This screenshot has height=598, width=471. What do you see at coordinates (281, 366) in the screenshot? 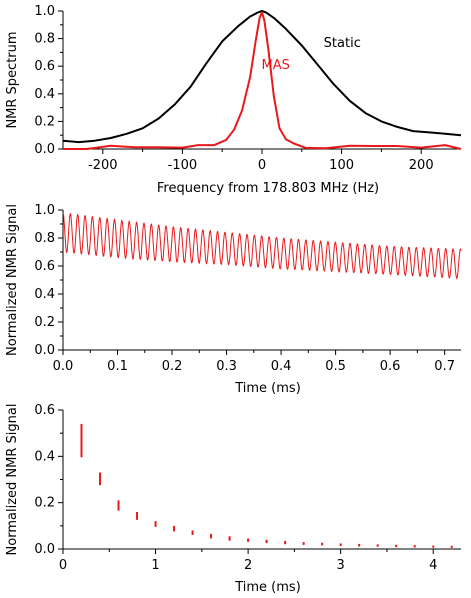
I see `x-tick-label: 0.4` at bounding box center [281, 366].